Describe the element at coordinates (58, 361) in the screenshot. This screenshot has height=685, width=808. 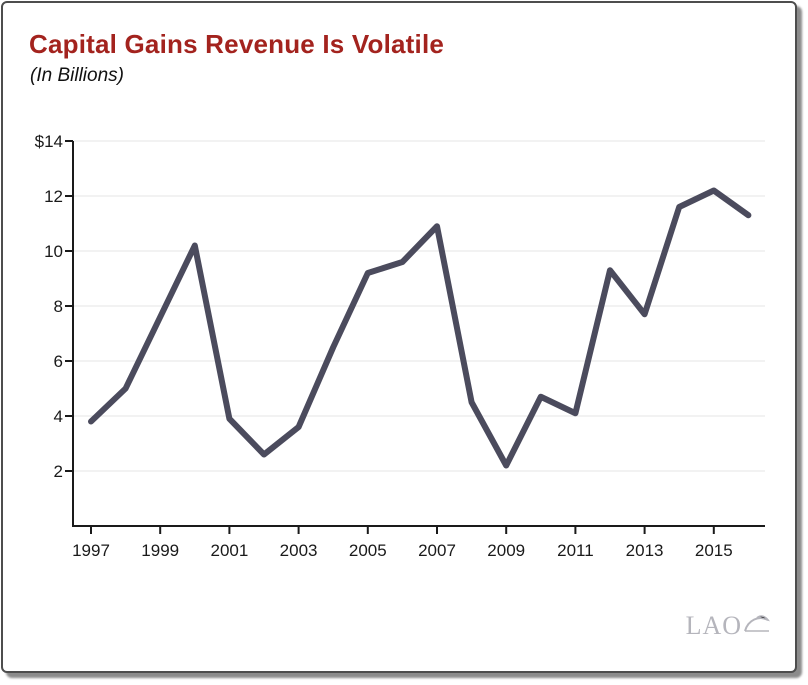
I see `y-tick-label-6: 6` at that location.